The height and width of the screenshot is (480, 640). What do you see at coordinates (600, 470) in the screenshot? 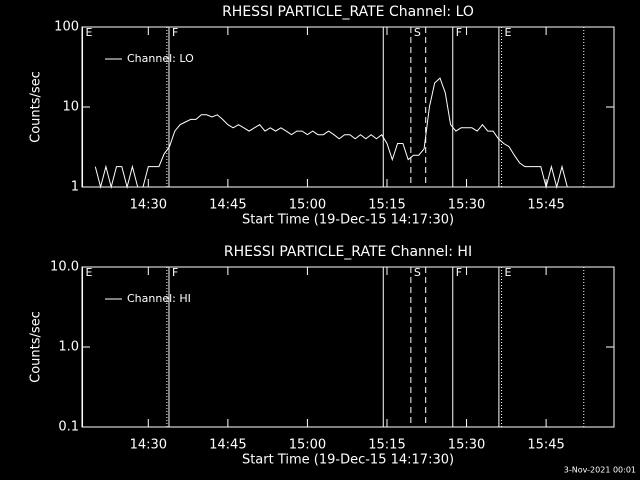
I see `timestamp: 3-Nov-2021 00:01` at bounding box center [600, 470].